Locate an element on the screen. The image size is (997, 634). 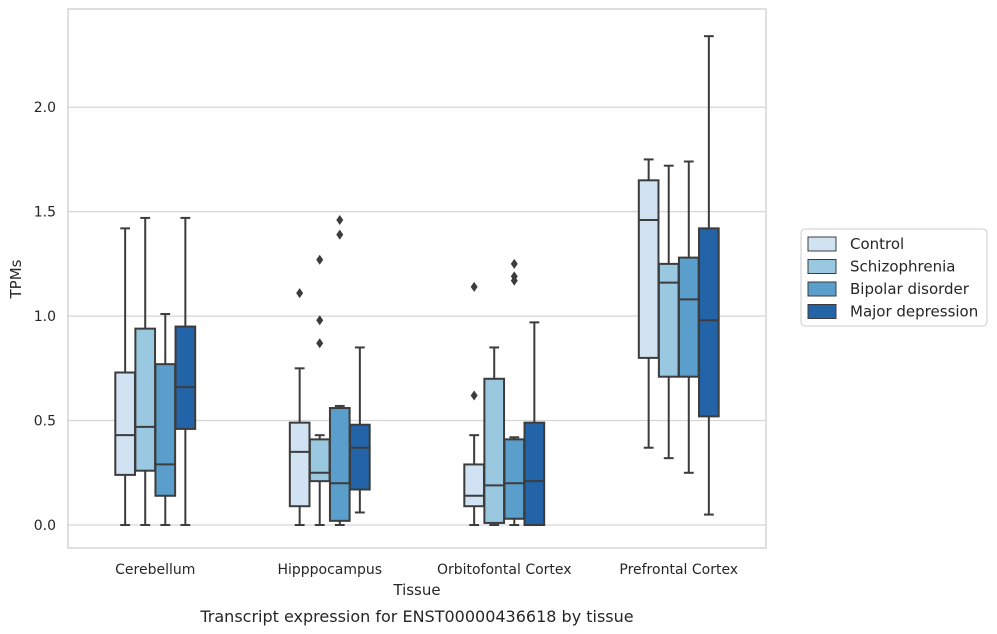
y-tick-label: 0.5 is located at coordinates (45, 422).